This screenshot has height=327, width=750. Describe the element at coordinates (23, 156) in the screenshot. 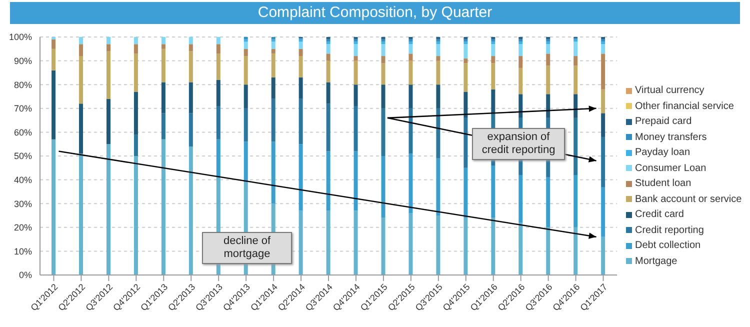

I see `y-tick-label: 50%` at that location.